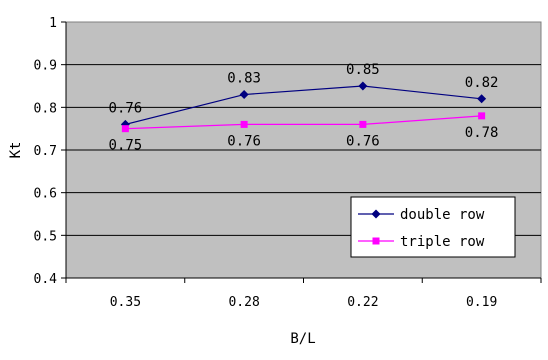 The height and width of the screenshot is (360, 548). I want to click on series-line-double-row, so click(303, 105).